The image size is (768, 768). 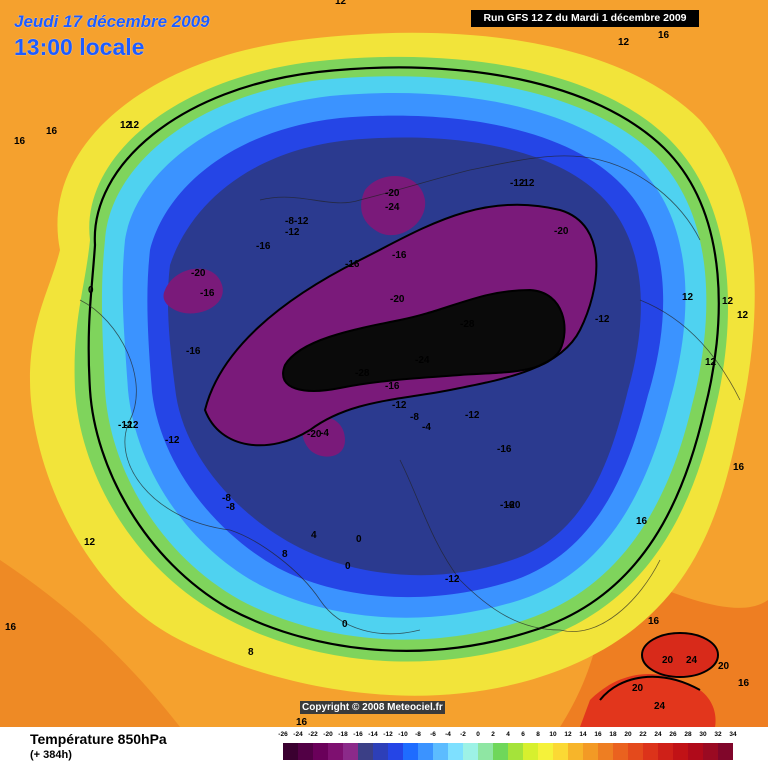 What do you see at coordinates (448, 734) in the screenshot?
I see `scale-label: -4` at bounding box center [448, 734].